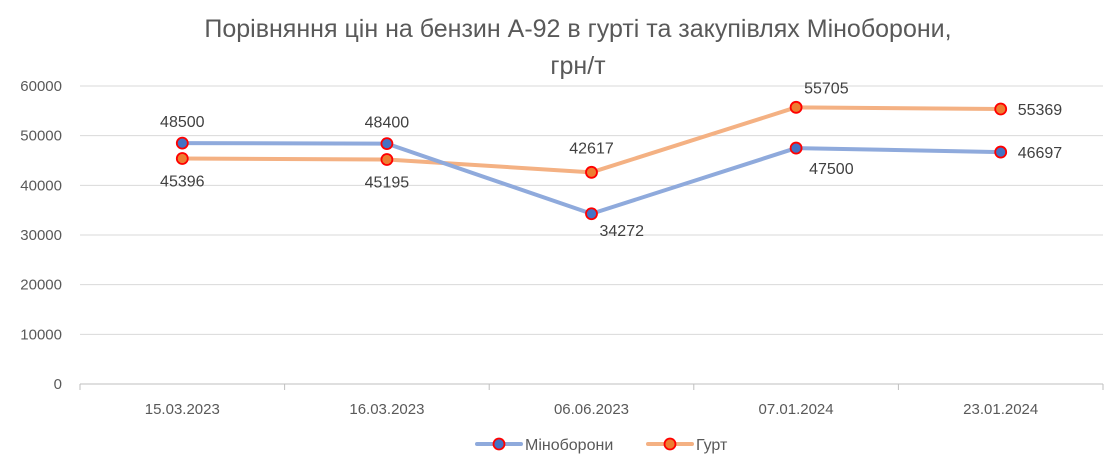 This screenshot has height=466, width=1116. Describe the element at coordinates (182, 182) in the screenshot. I see `data-label: 45396` at that location.